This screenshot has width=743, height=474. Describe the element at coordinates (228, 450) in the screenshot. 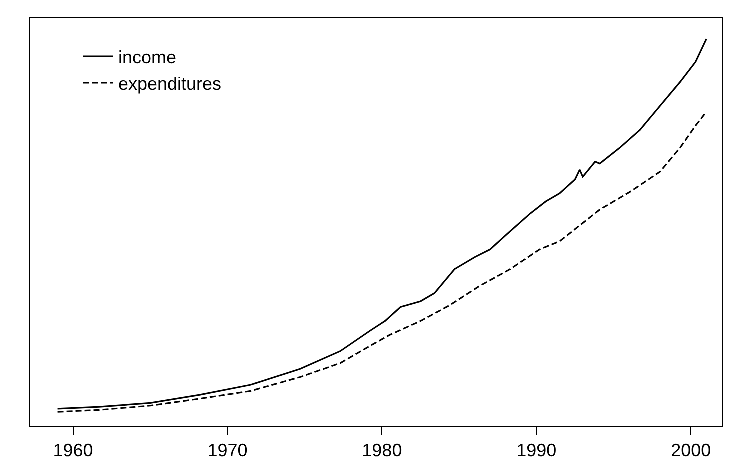

I see `x-tick-label: 1970` at that location.